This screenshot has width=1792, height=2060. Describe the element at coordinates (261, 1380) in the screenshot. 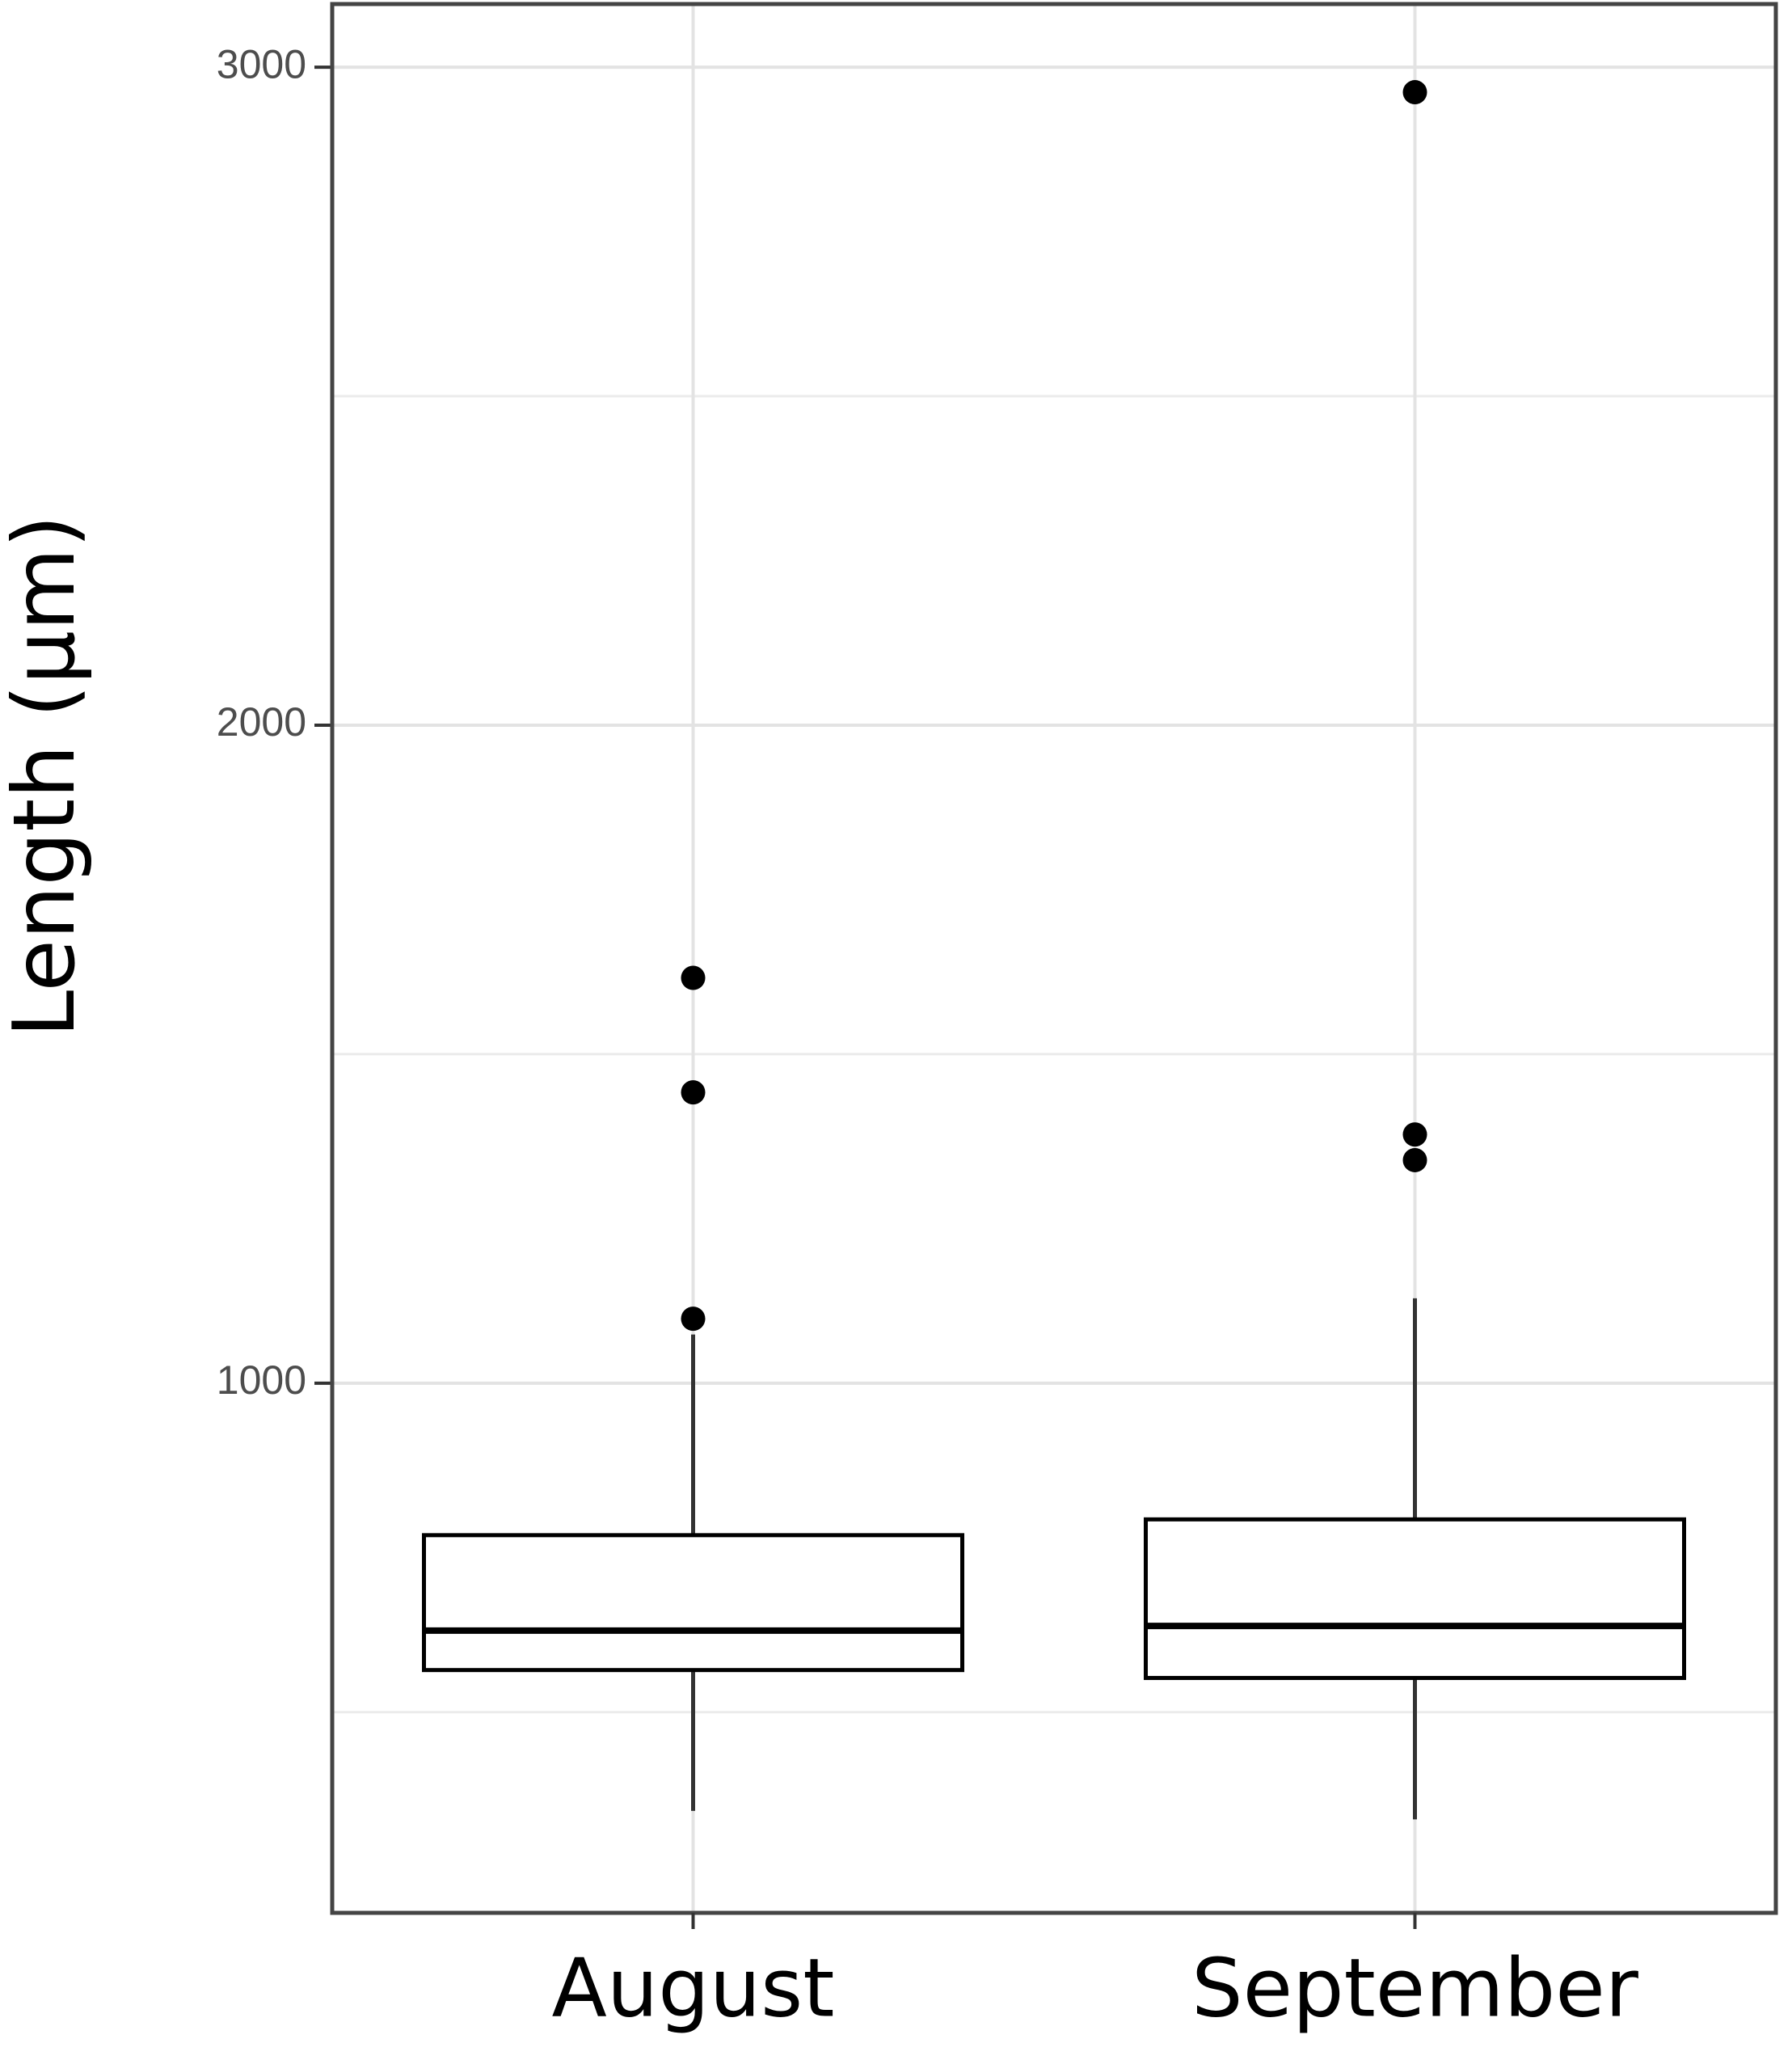

I see `y-tick-label: 1000` at that location.